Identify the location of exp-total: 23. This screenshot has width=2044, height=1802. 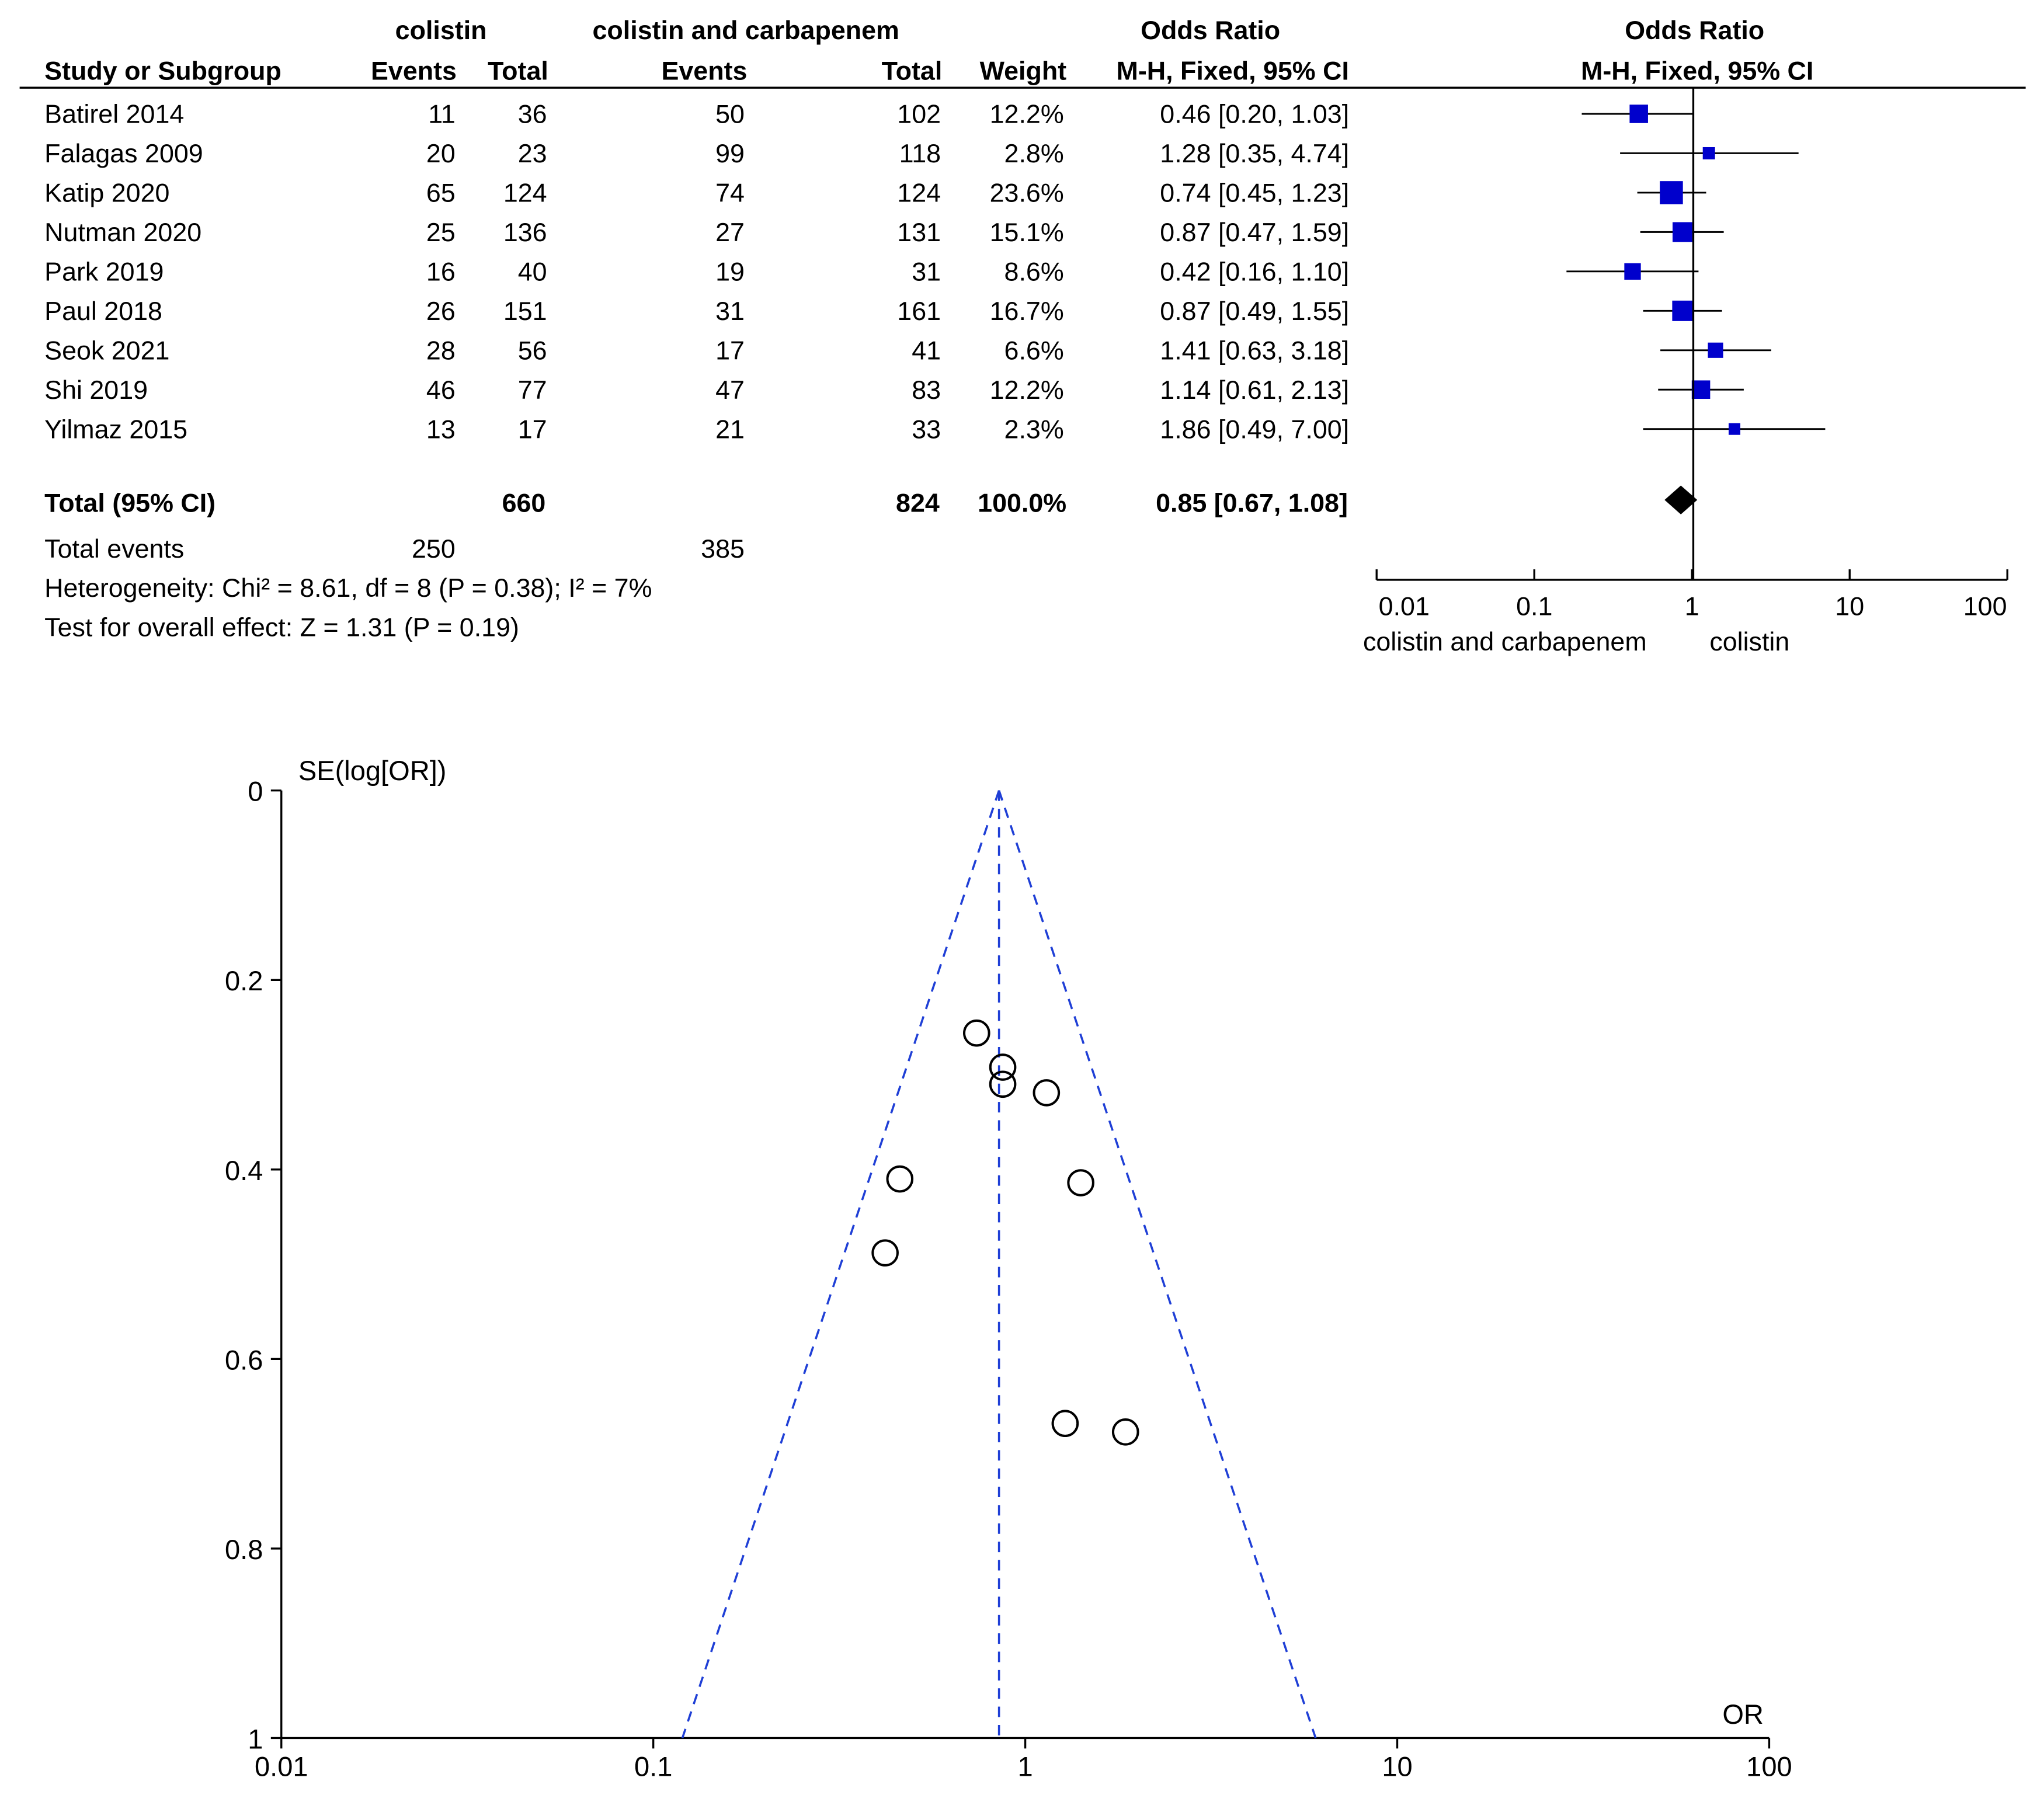
(532, 153).